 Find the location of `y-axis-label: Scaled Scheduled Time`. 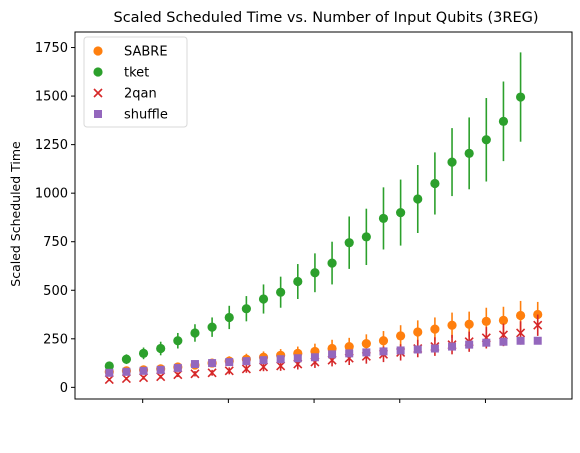

y-axis-label: Scaled Scheduled Time is located at coordinates (15, 214).